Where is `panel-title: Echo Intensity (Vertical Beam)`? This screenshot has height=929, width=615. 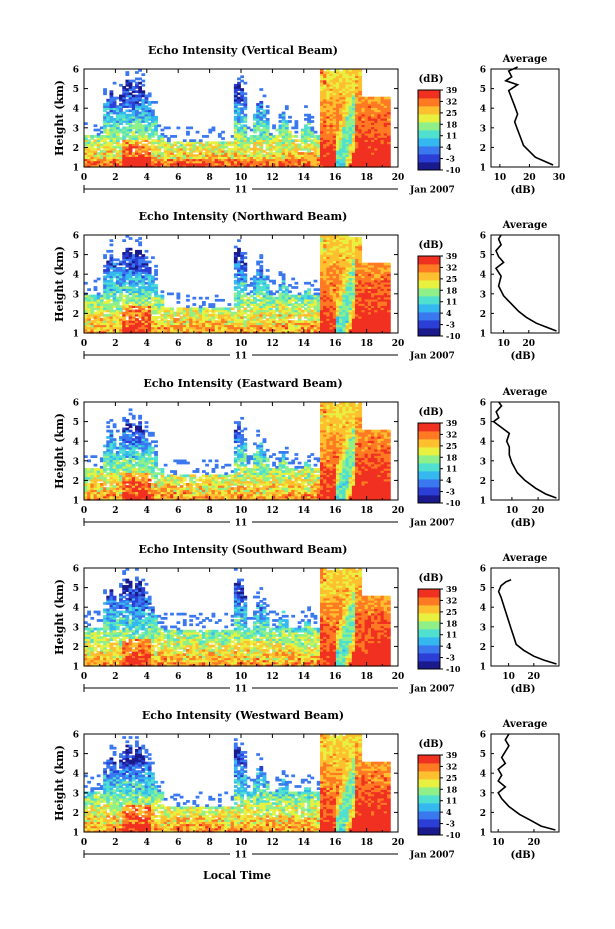 panel-title: Echo Intensity (Vertical Beam) is located at coordinates (243, 50).